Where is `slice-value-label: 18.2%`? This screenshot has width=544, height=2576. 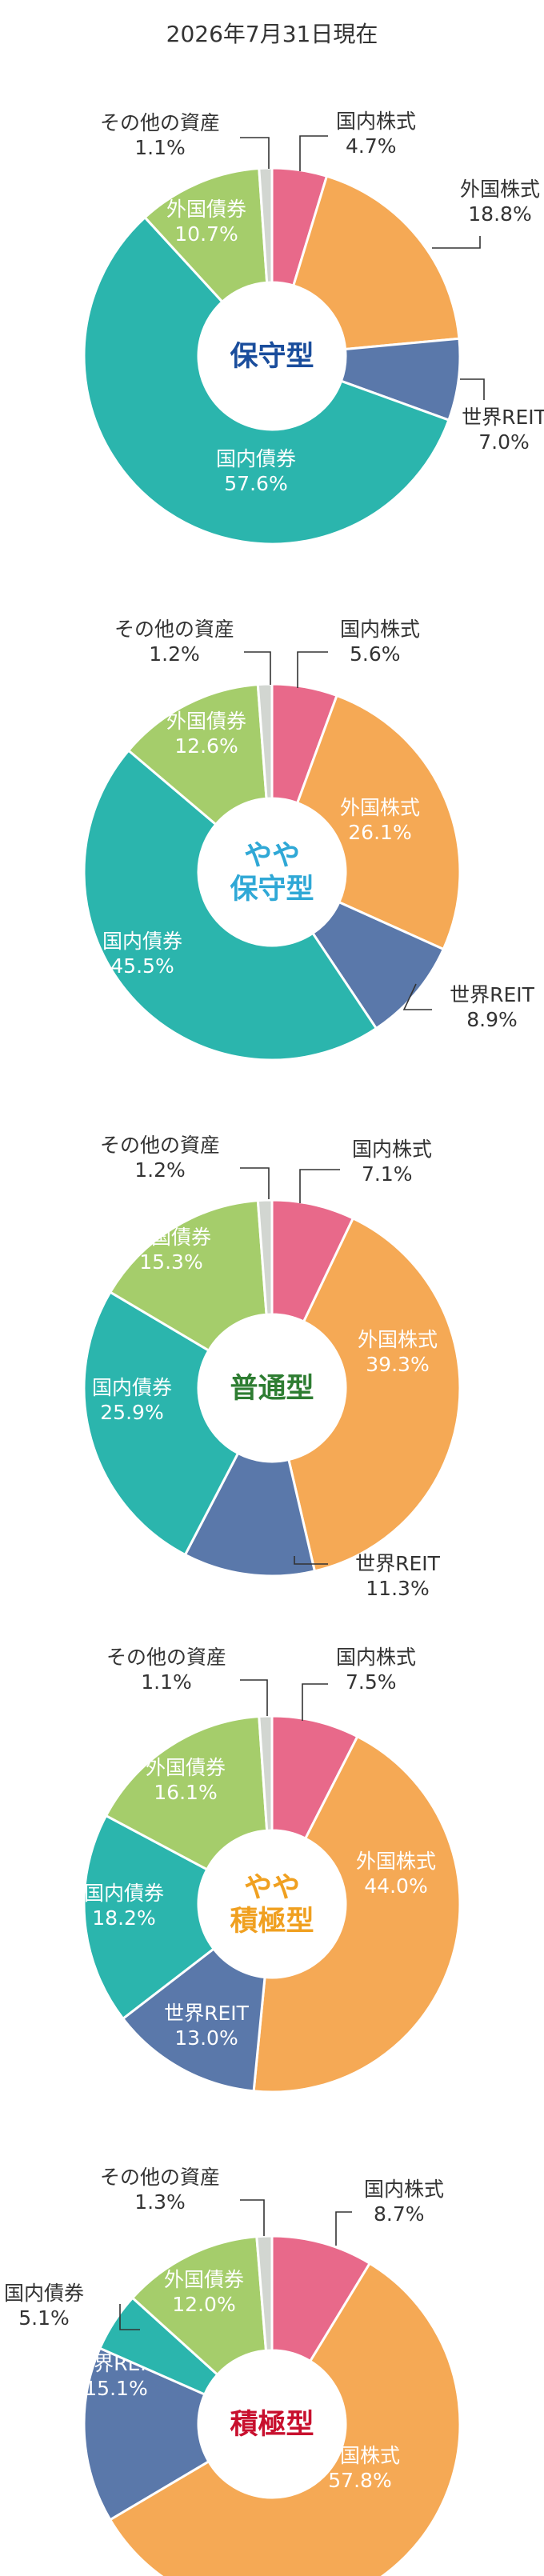
slice-value-label: 18.2% is located at coordinates (123, 1918).